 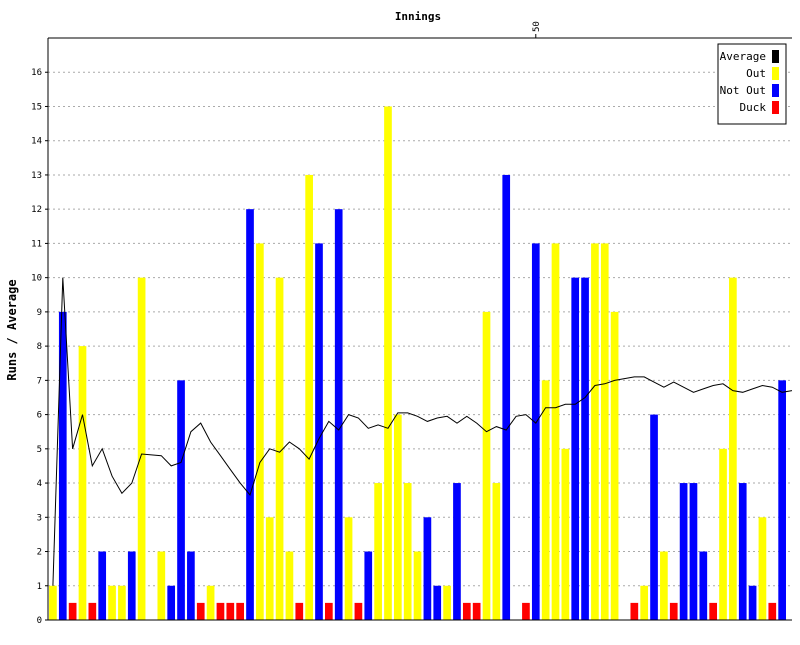 What do you see at coordinates (418, 16) in the screenshot?
I see `chart-title: Innings` at bounding box center [418, 16].